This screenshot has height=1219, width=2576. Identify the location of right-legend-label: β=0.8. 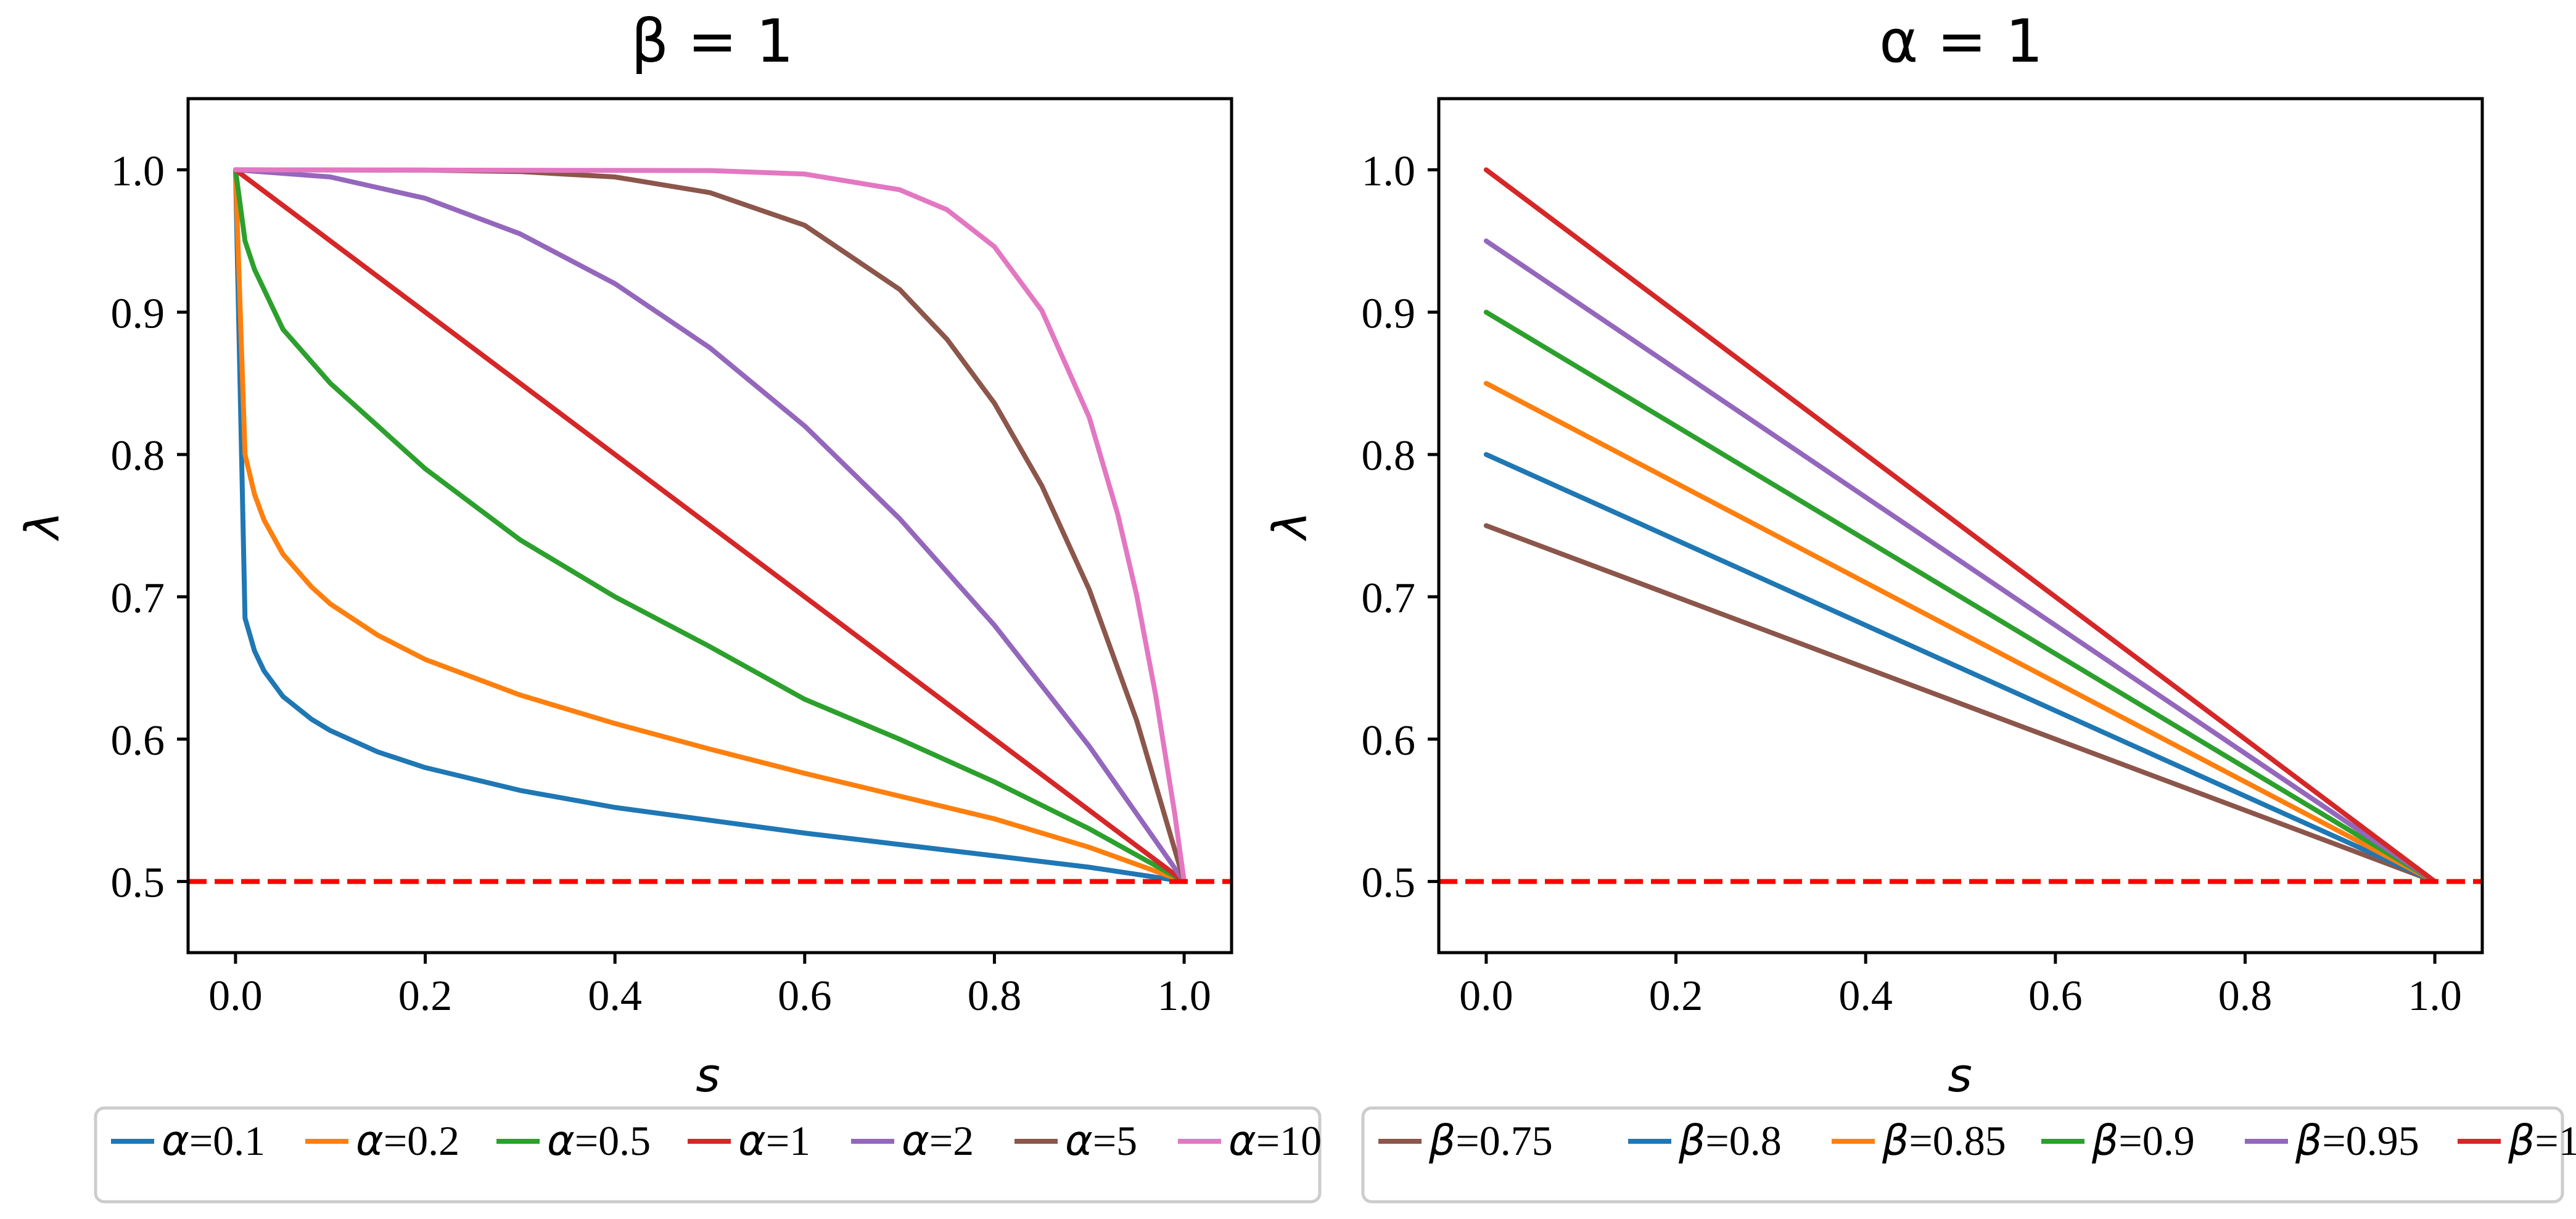
(1730, 1141).